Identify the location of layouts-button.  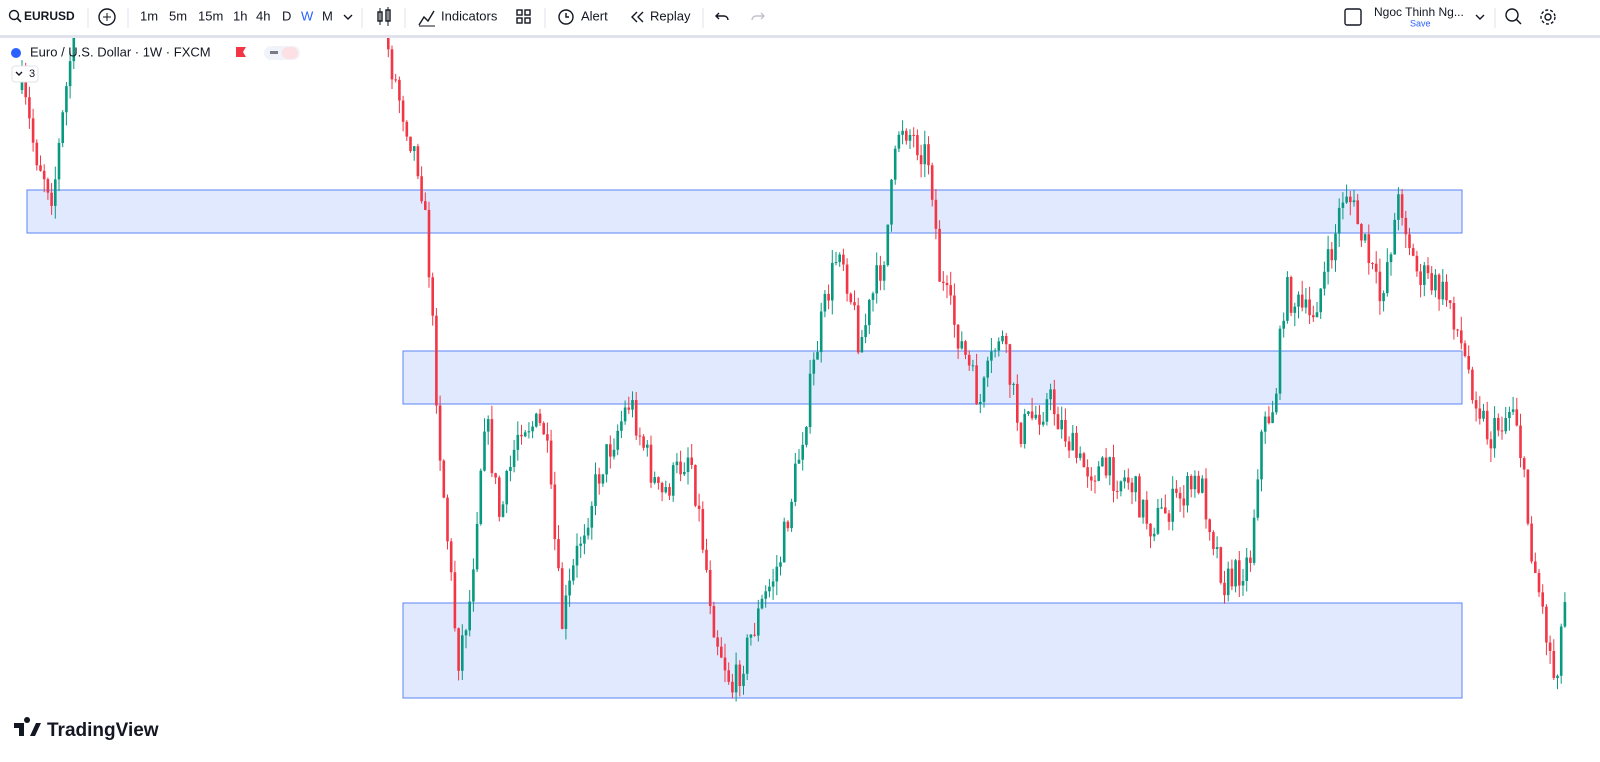
(523, 16).